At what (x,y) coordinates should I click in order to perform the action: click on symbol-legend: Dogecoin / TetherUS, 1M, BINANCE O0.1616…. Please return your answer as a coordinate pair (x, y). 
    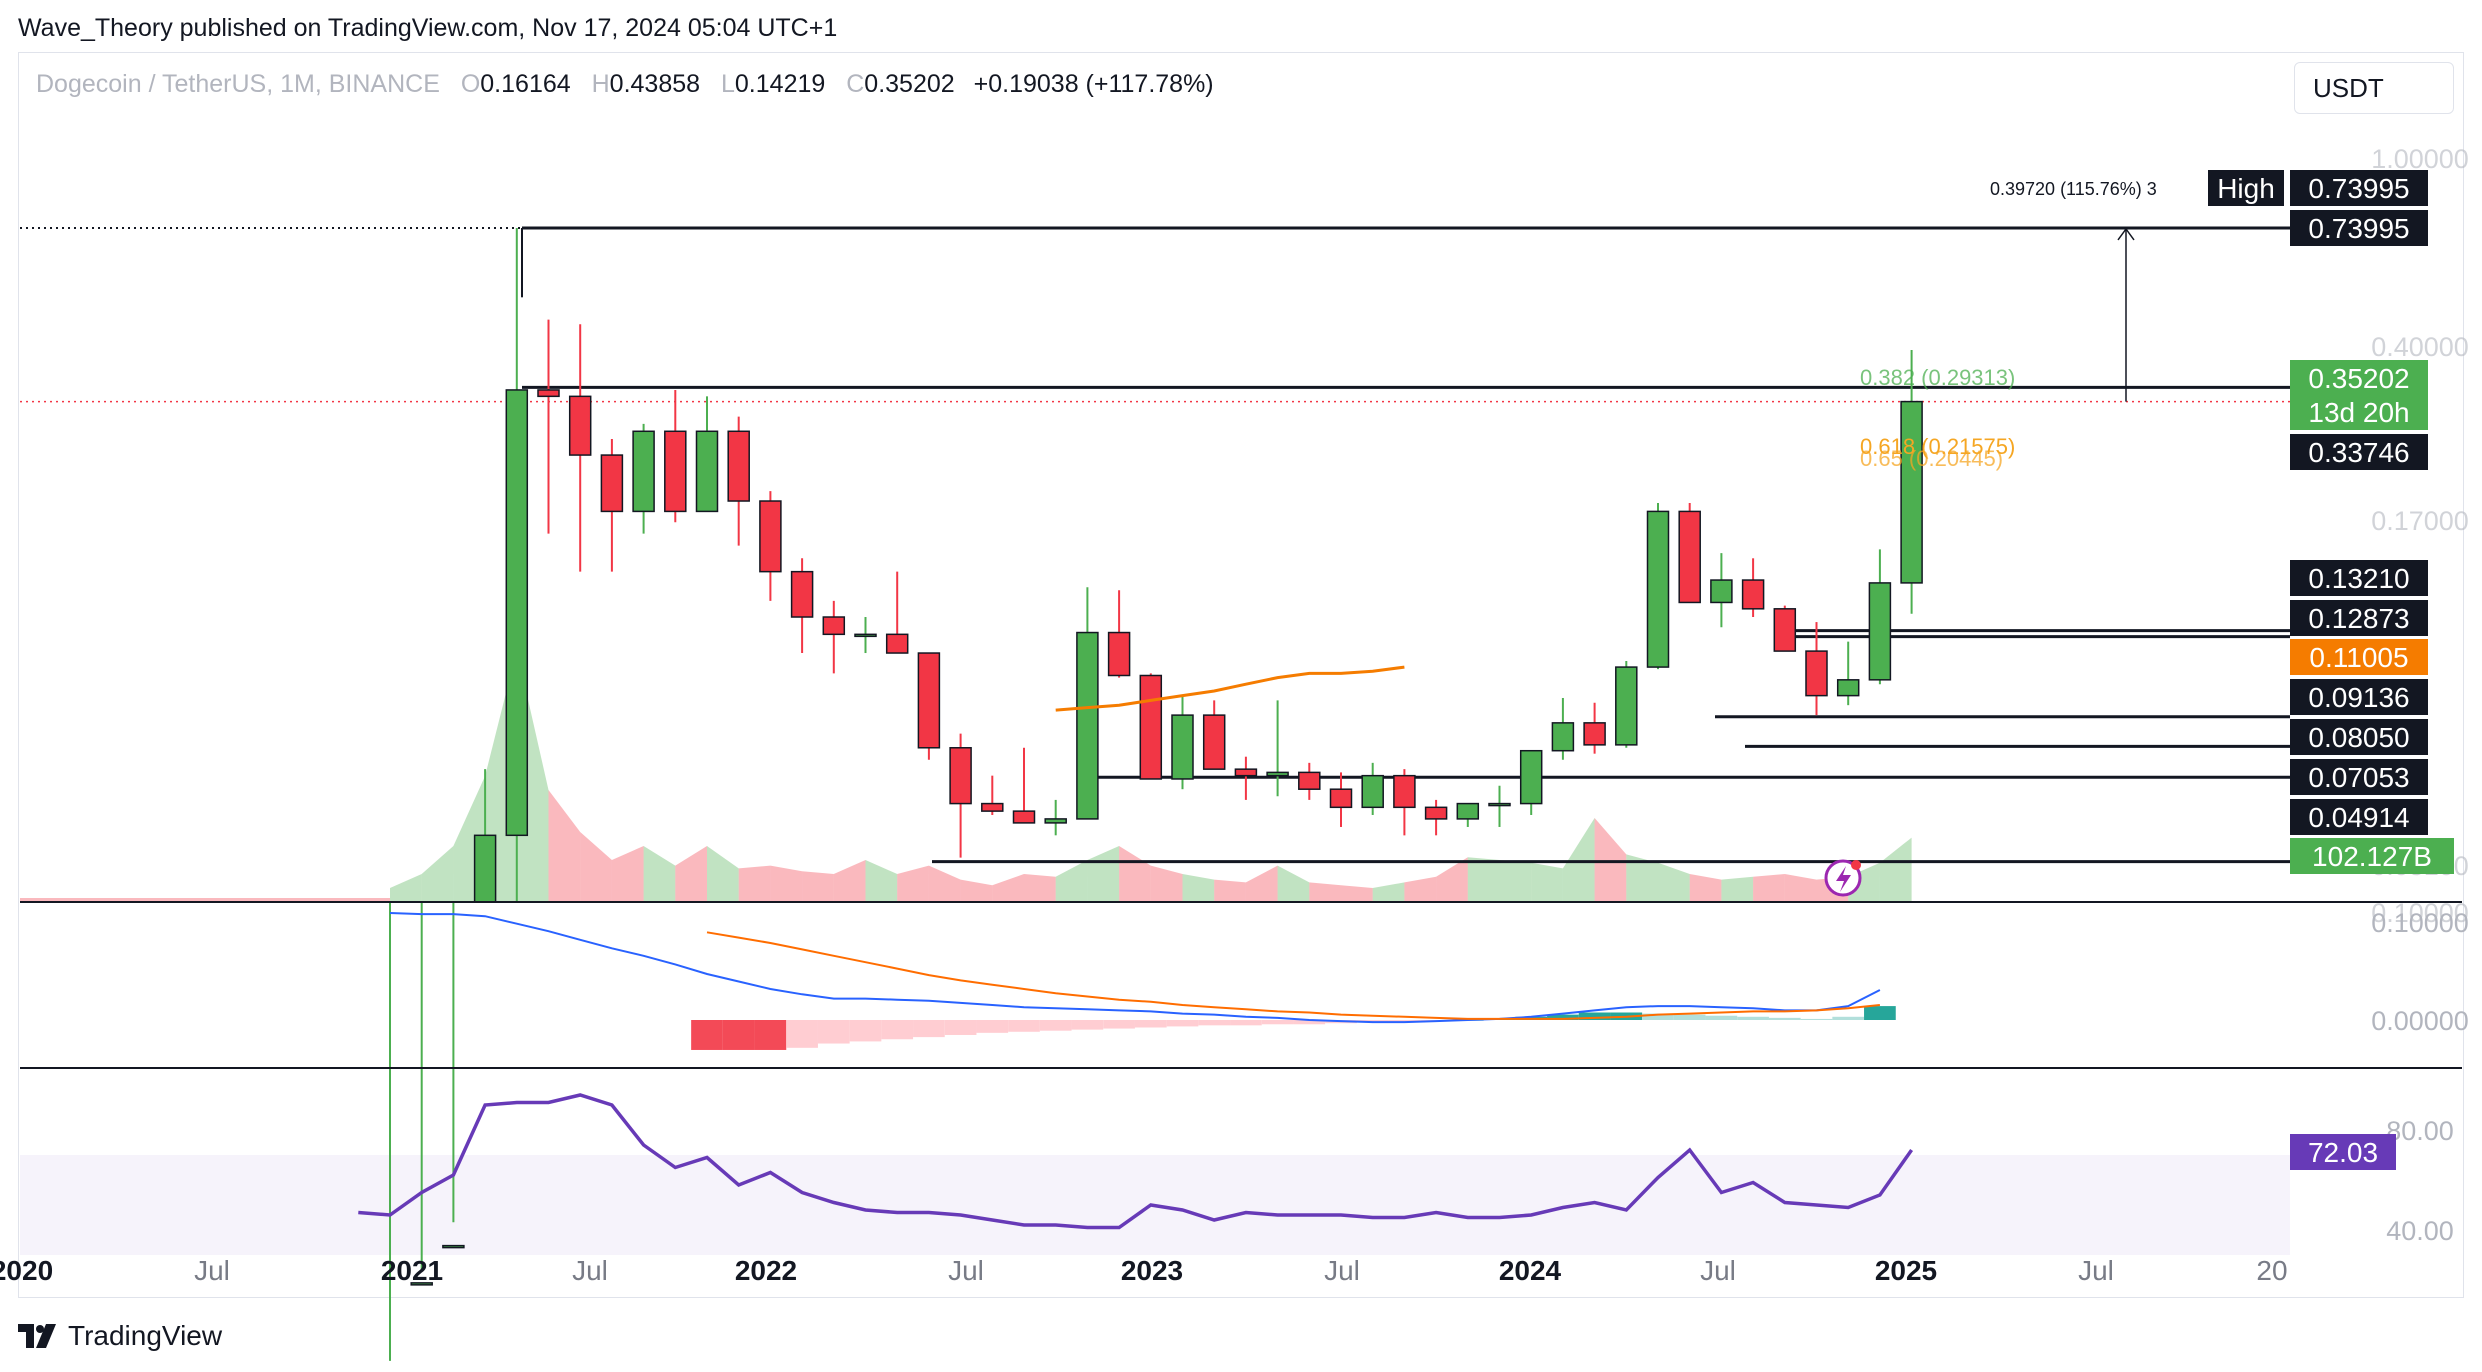
    Looking at the image, I should click on (625, 84).